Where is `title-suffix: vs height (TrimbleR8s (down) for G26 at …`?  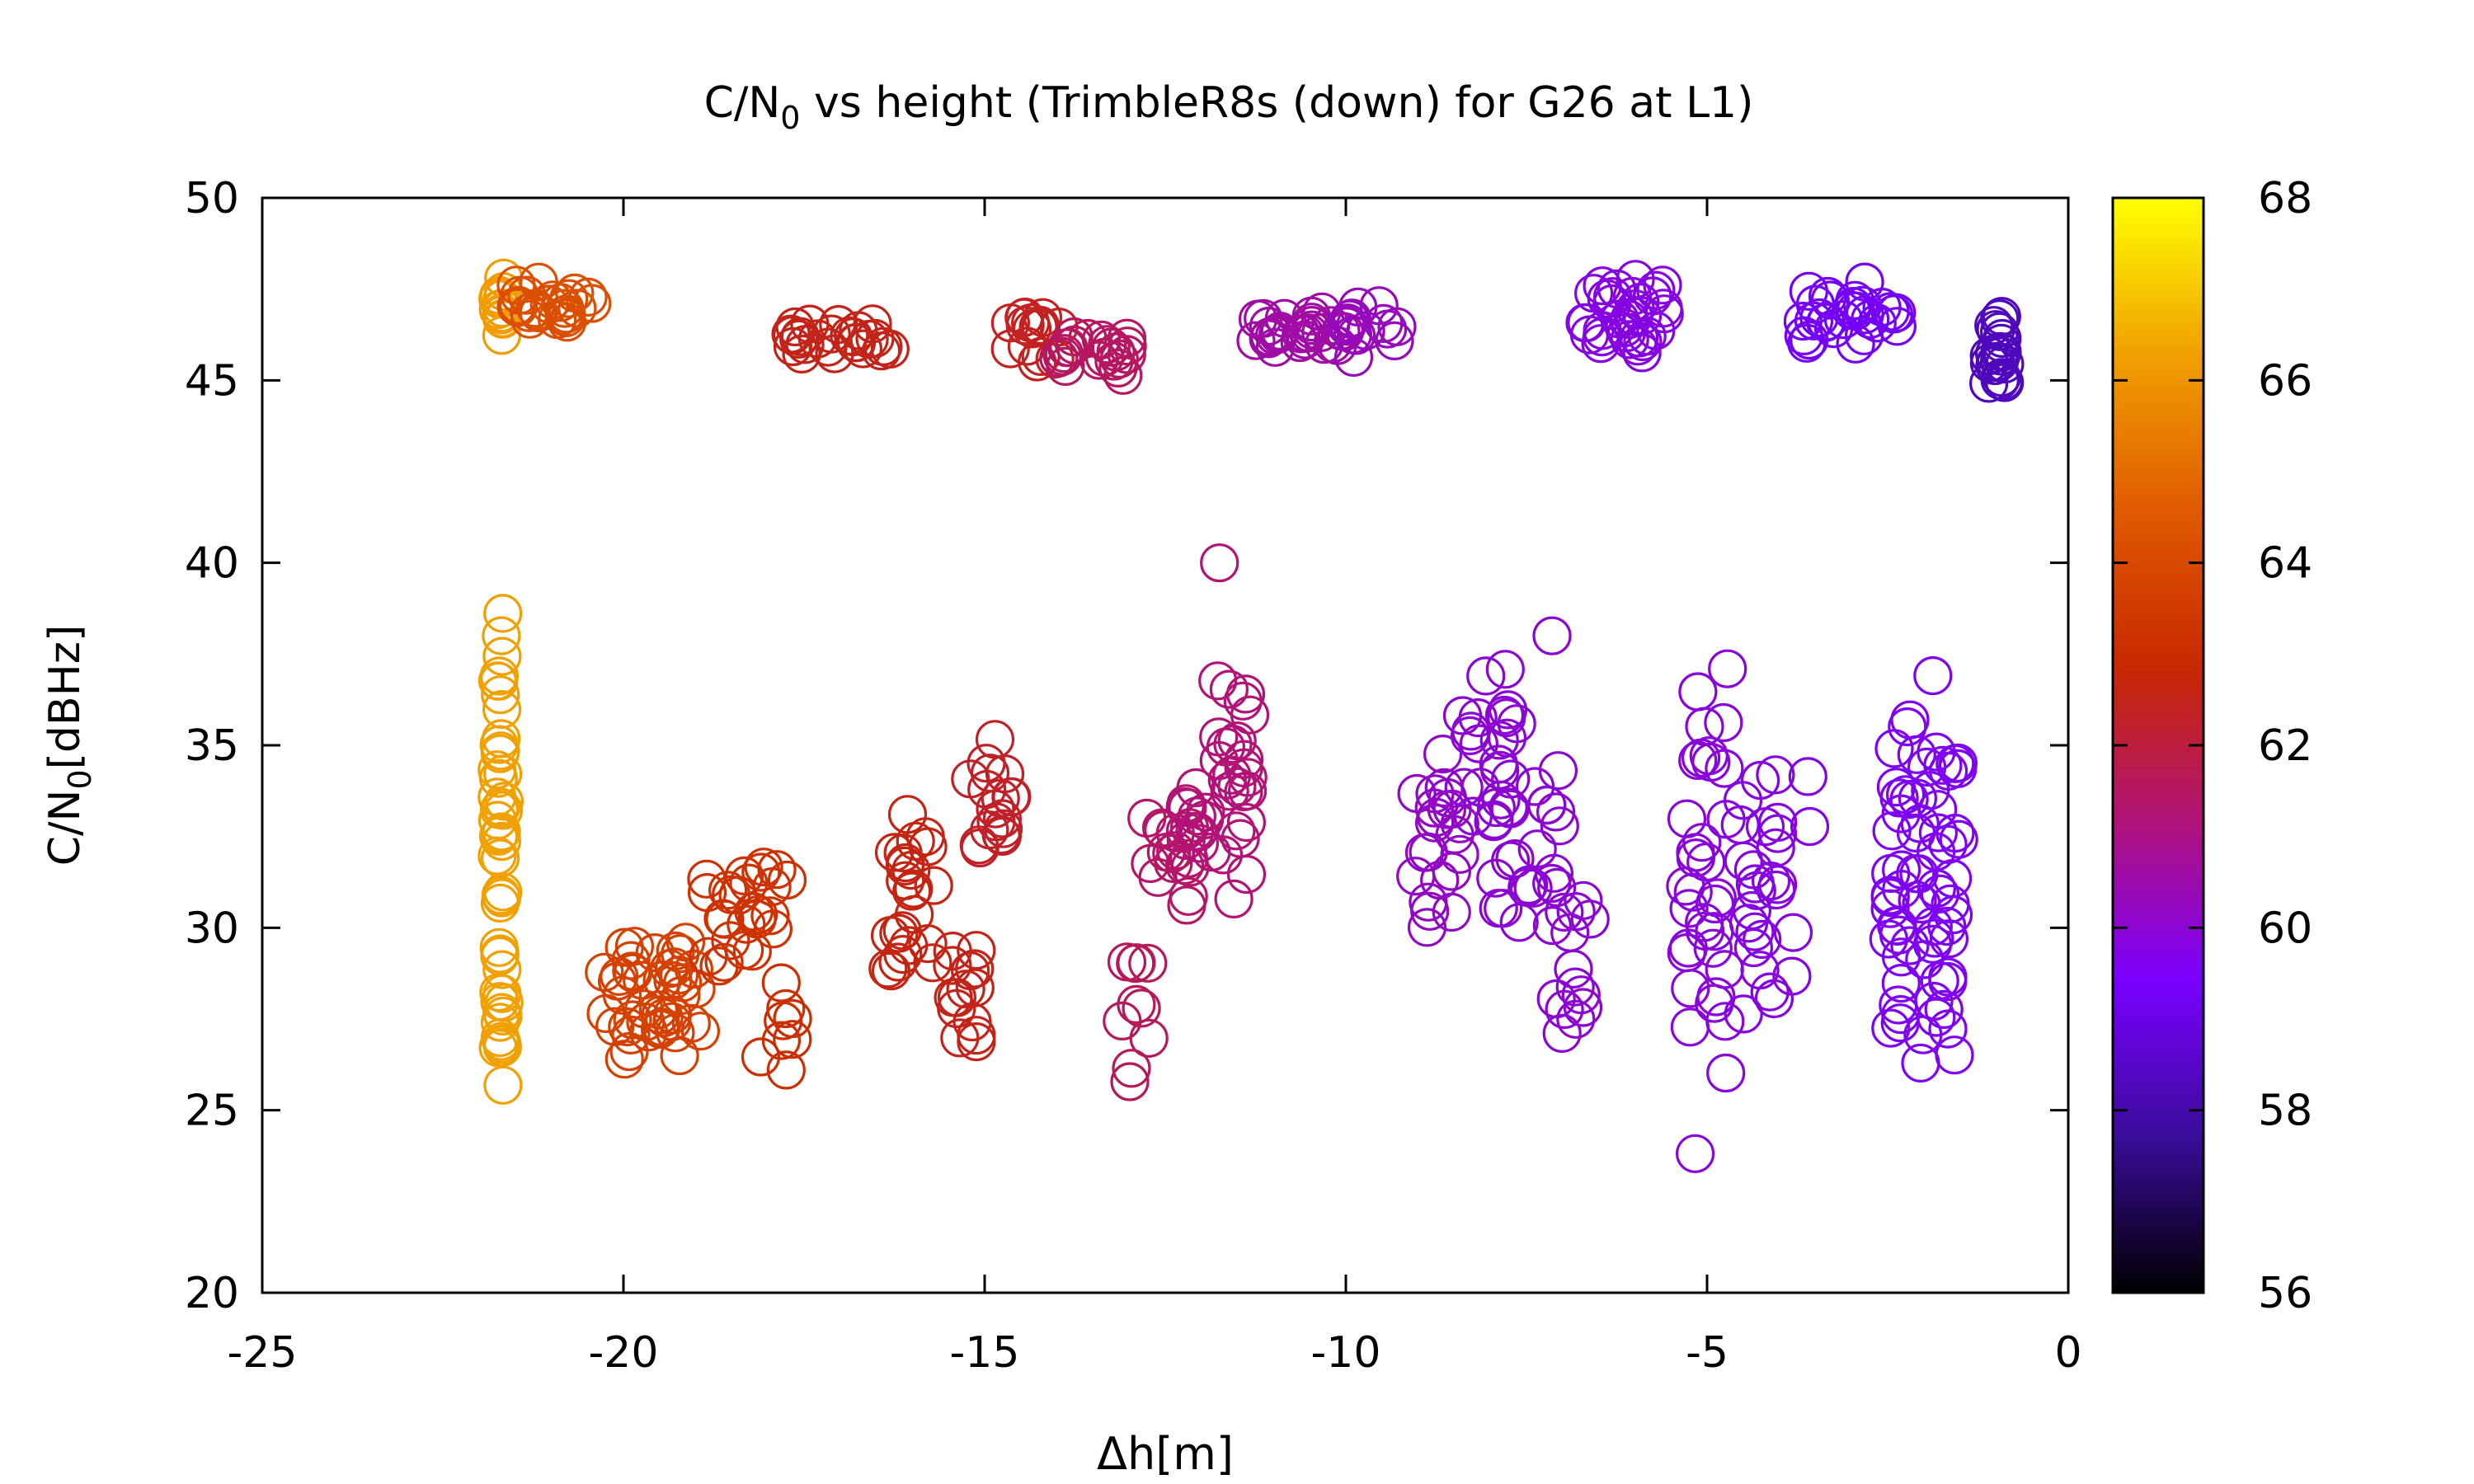 title-suffix: vs height (TrimbleR8s (down) for G26 at … is located at coordinates (1276, 103).